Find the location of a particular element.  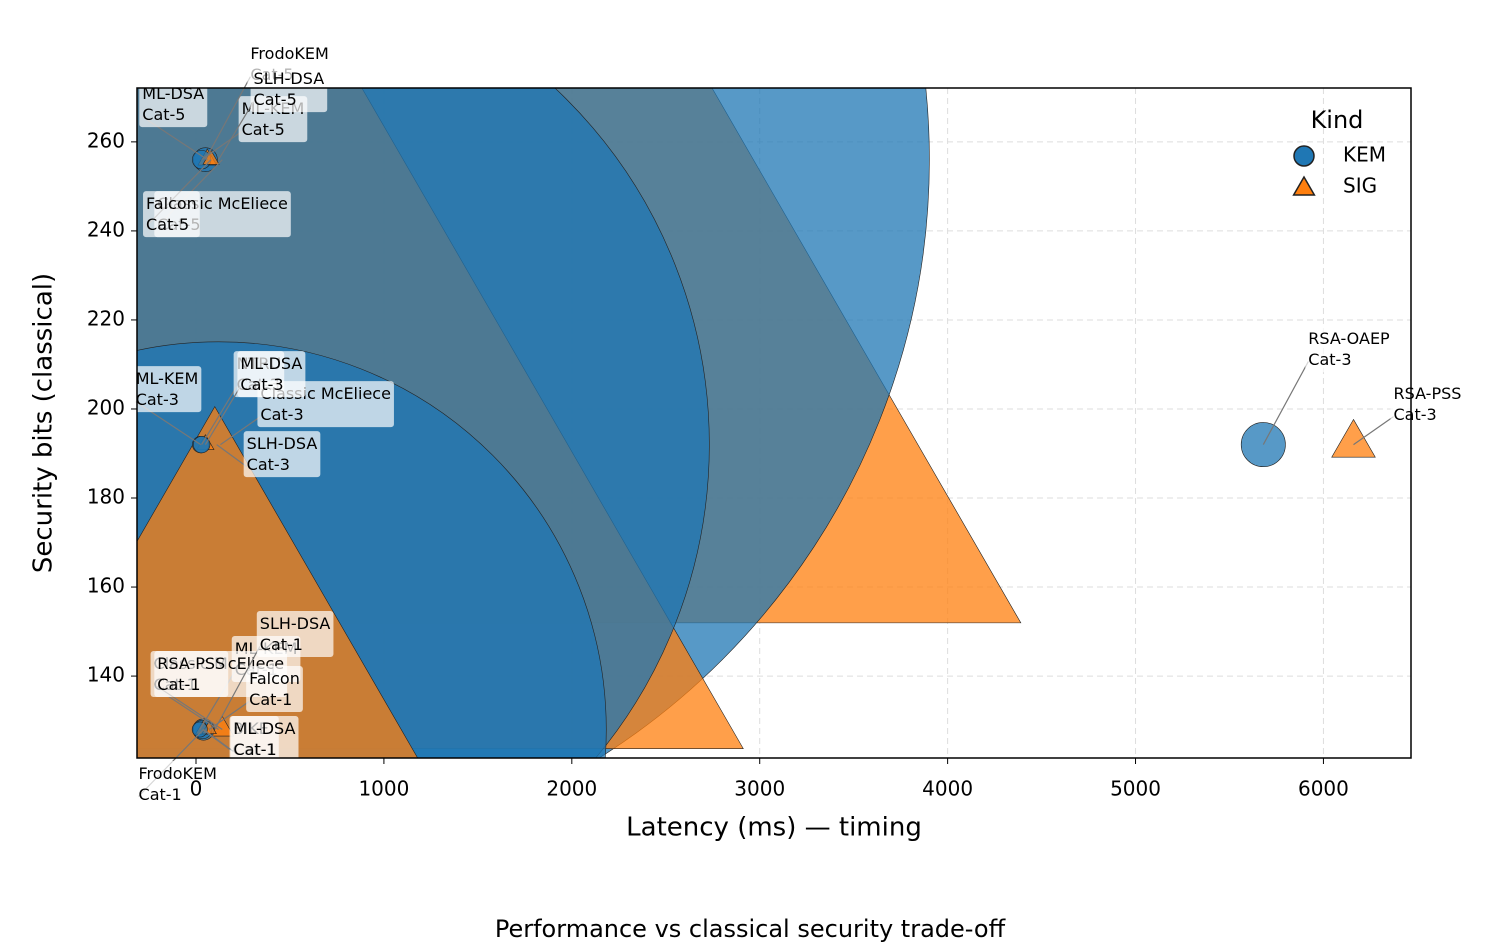

y-tick-label: 260 is located at coordinates (106, 140).